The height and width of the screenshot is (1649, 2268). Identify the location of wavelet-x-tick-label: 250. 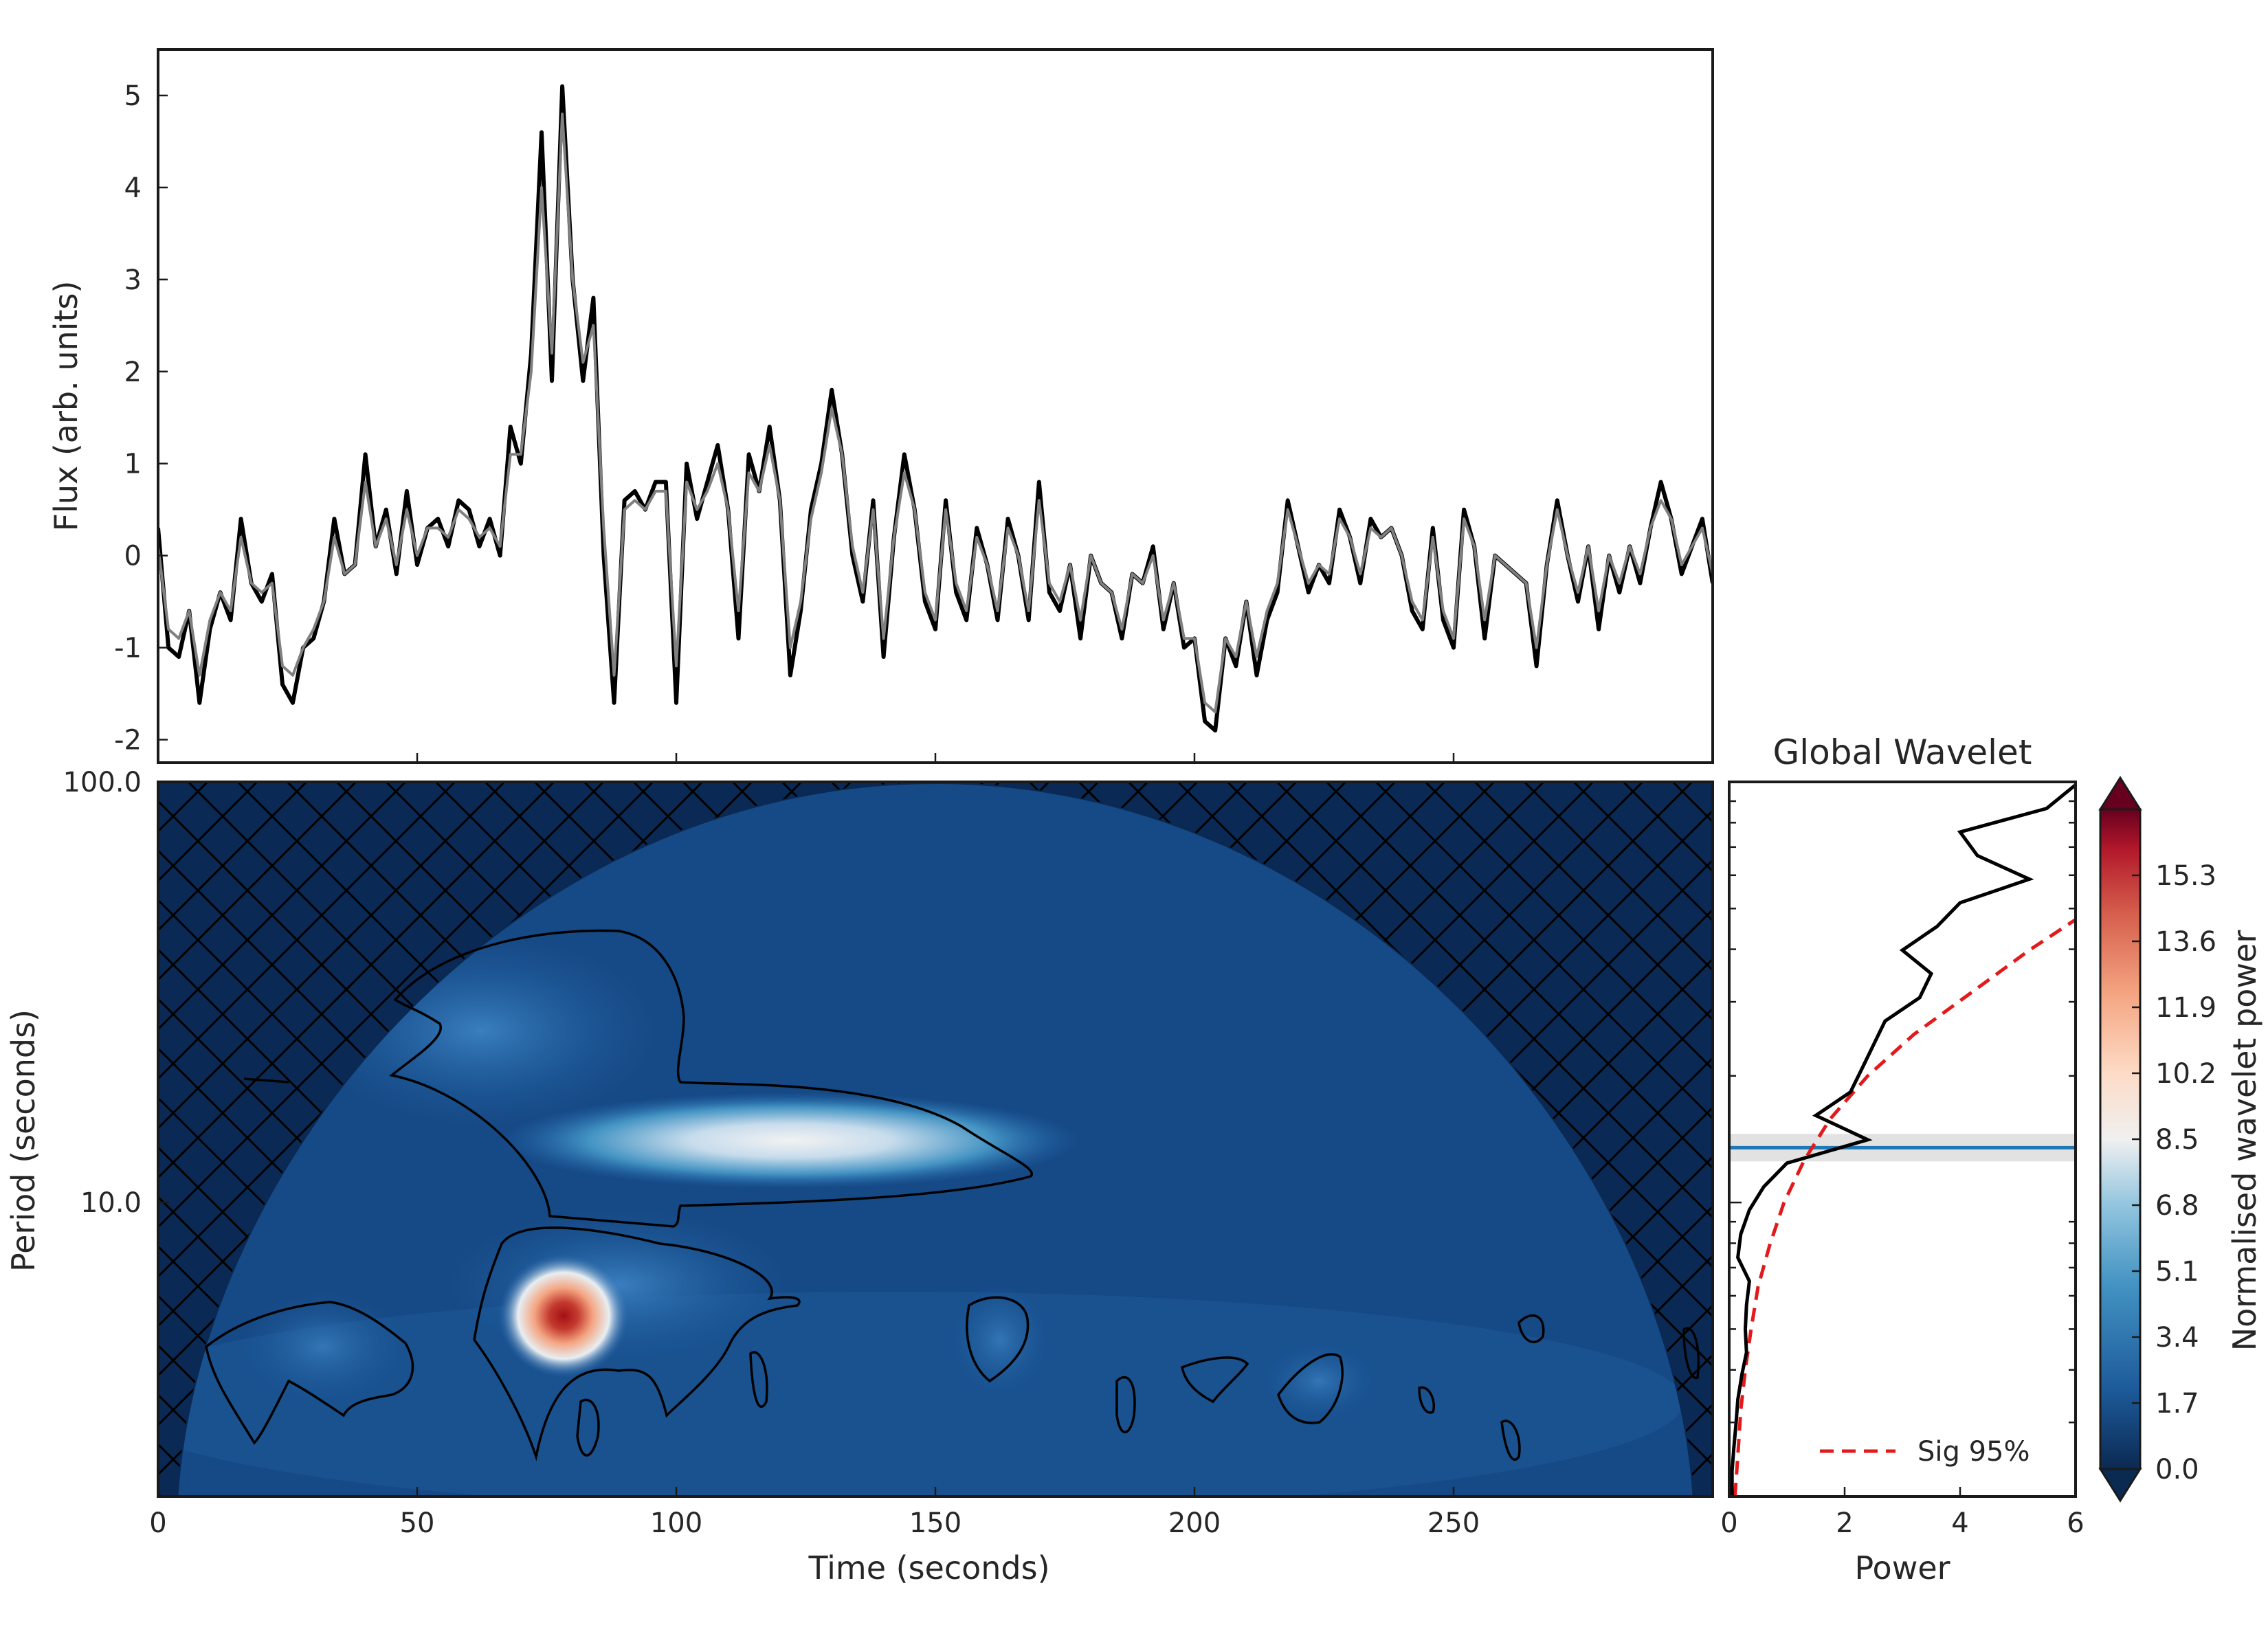
(1453, 1523).